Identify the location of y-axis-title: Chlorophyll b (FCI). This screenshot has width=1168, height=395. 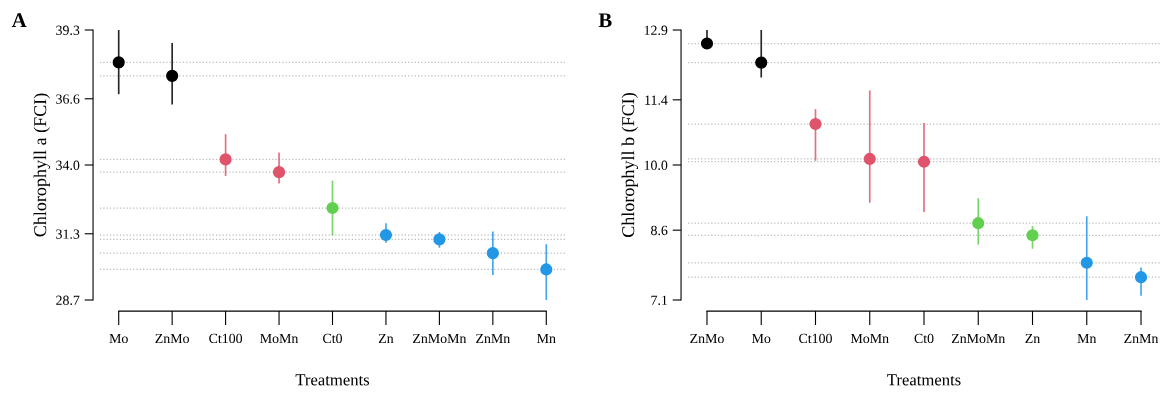
(629, 165).